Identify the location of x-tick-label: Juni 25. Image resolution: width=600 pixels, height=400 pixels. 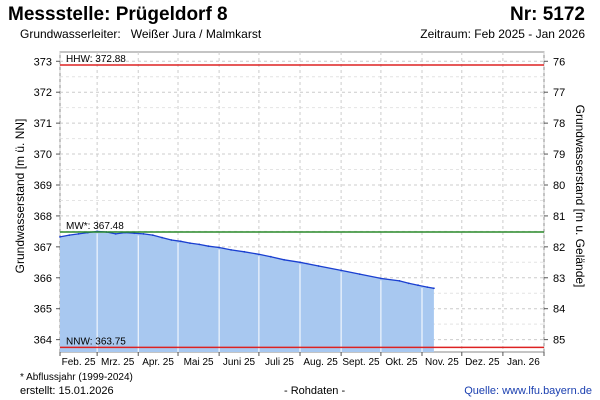
(239, 362).